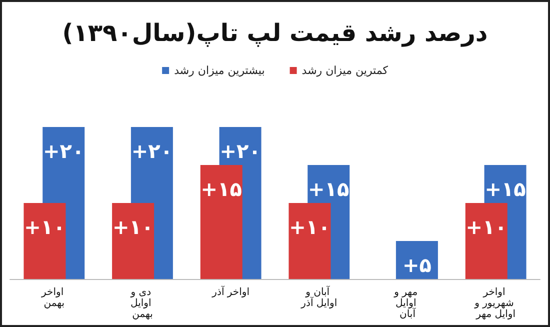 The height and width of the screenshot is (327, 550). I want to click on legend-label: بیشترین میزان رشد, so click(219, 70).